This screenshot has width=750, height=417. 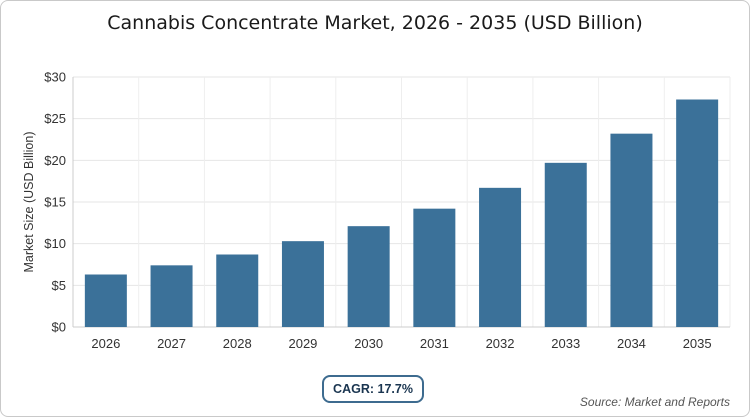 What do you see at coordinates (55, 160) in the screenshot?
I see `y-tick-label: $20` at bounding box center [55, 160].